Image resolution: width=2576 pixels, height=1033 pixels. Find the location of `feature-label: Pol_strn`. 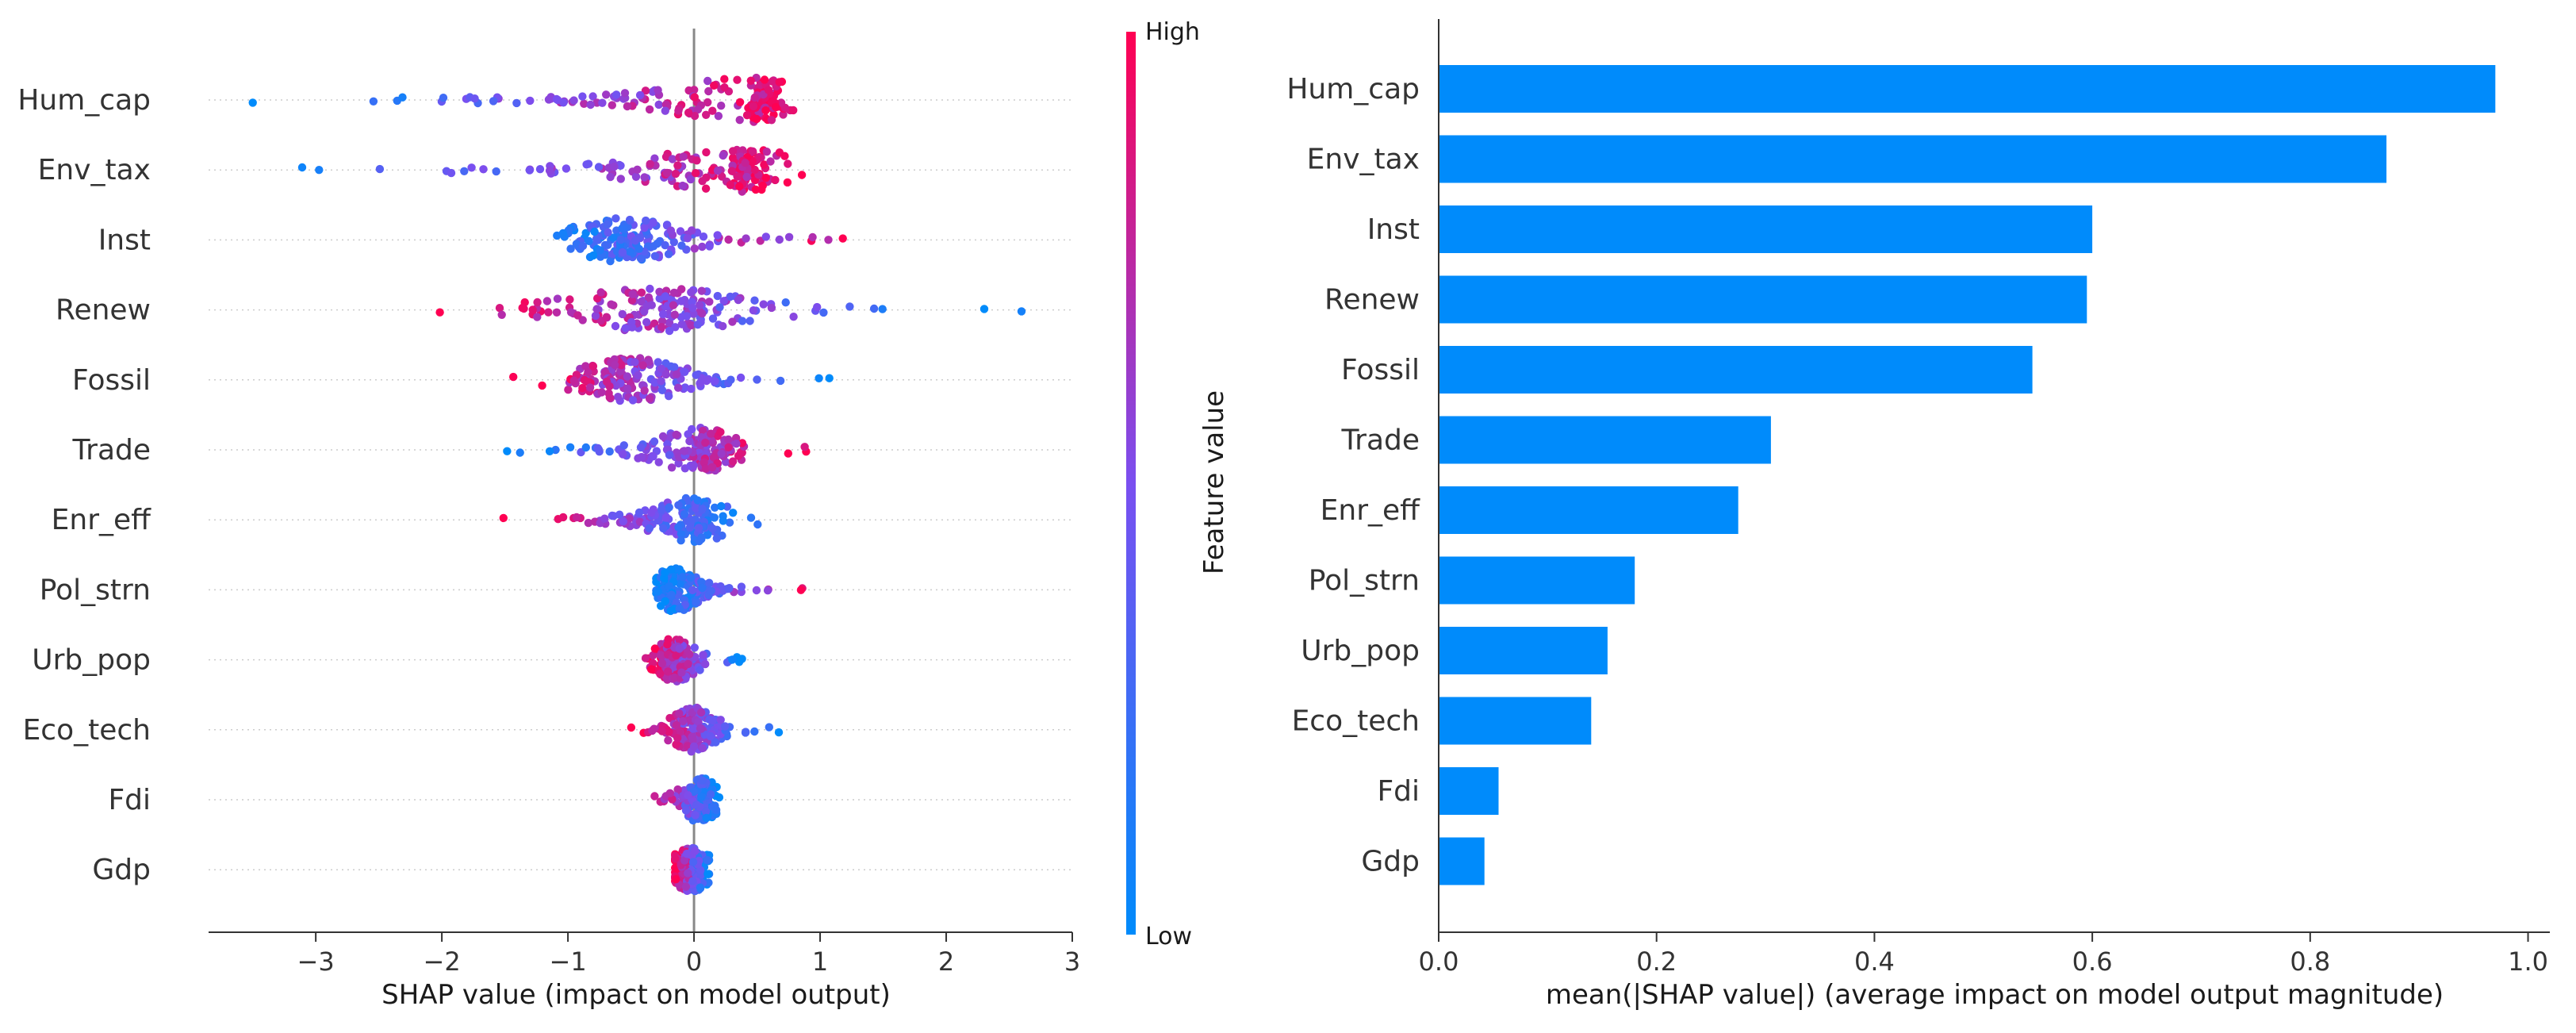

feature-label: Pol_strn is located at coordinates (96, 590).